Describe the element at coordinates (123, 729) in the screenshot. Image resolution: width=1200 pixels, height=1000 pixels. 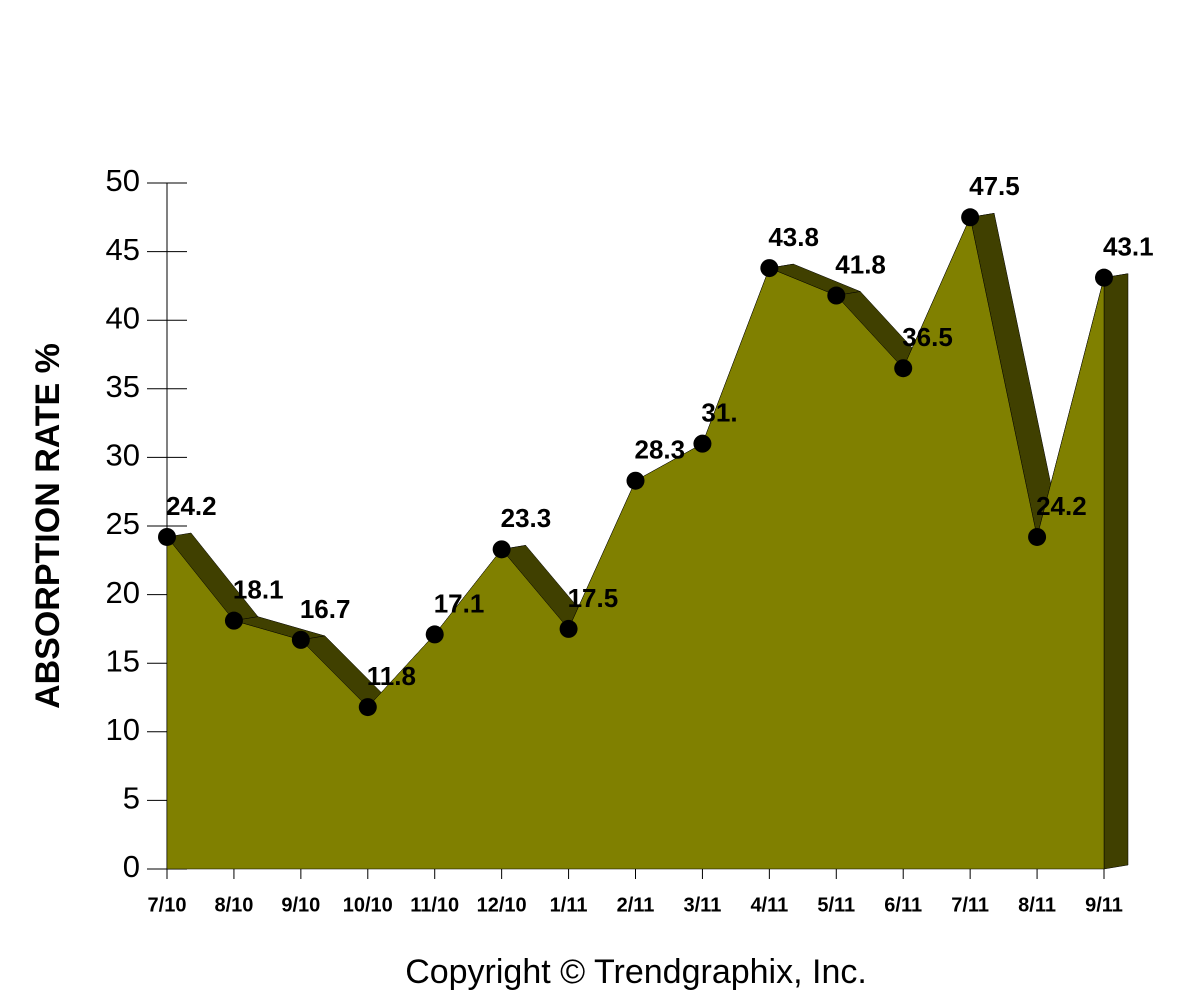
I see `y-tick-label: 10` at that location.